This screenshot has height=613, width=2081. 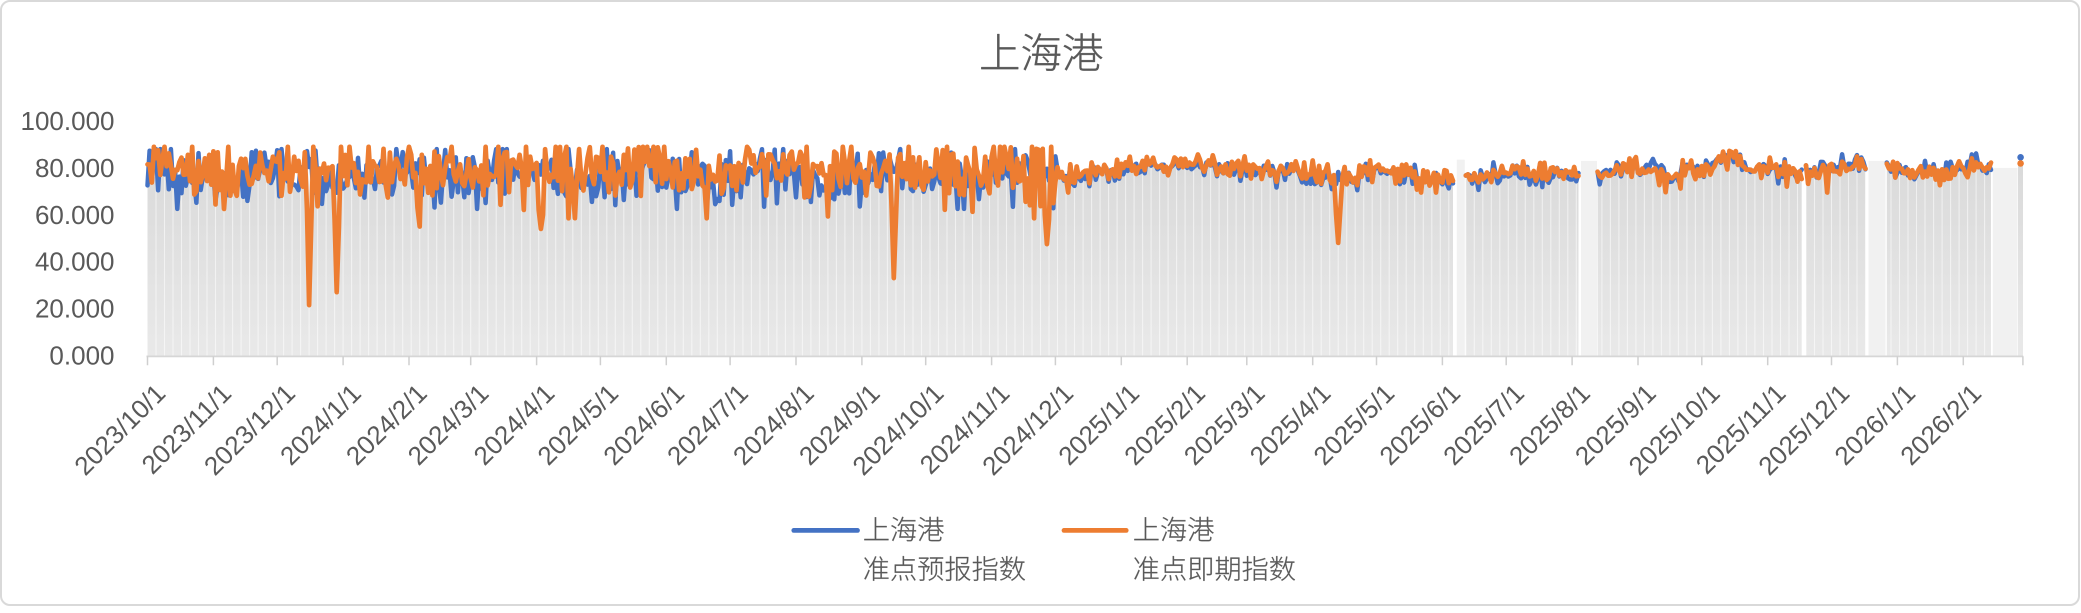 I want to click on svg-text: 20.000, so click(x=75, y=309).